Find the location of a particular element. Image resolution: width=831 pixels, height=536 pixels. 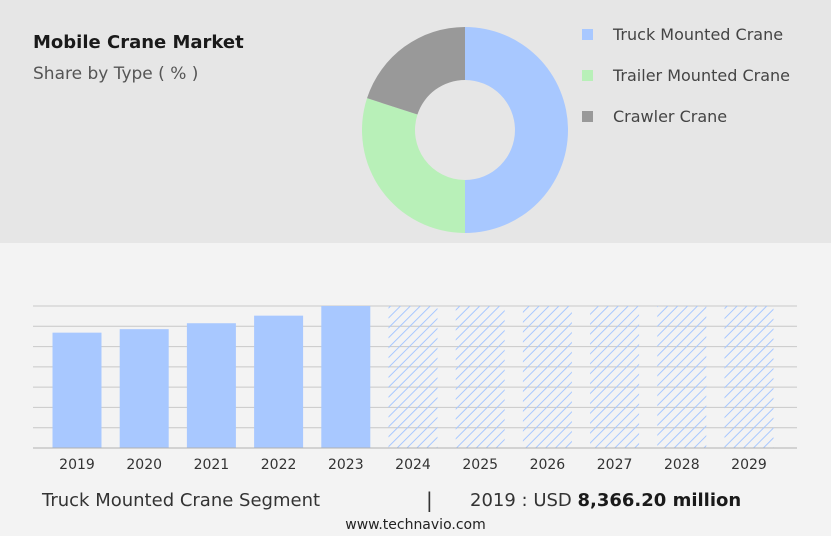

legend-item-trailer: Trailer Mounted Crane is located at coordinates (686, 75).